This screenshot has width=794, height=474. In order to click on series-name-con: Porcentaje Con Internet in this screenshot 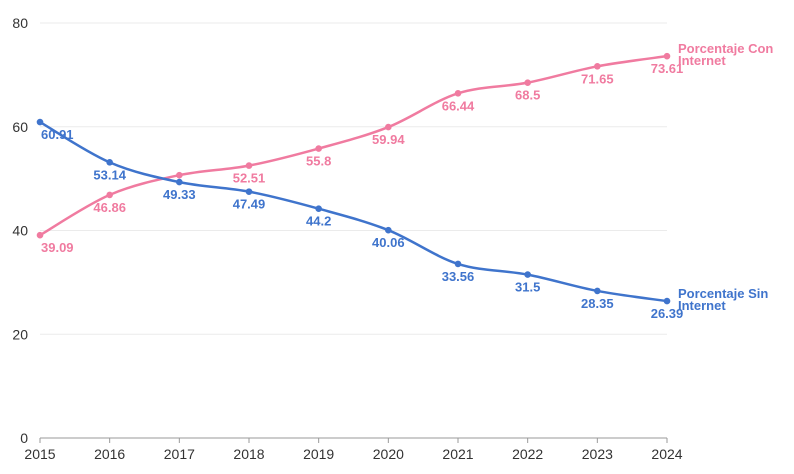, I will do `click(725, 54)`.